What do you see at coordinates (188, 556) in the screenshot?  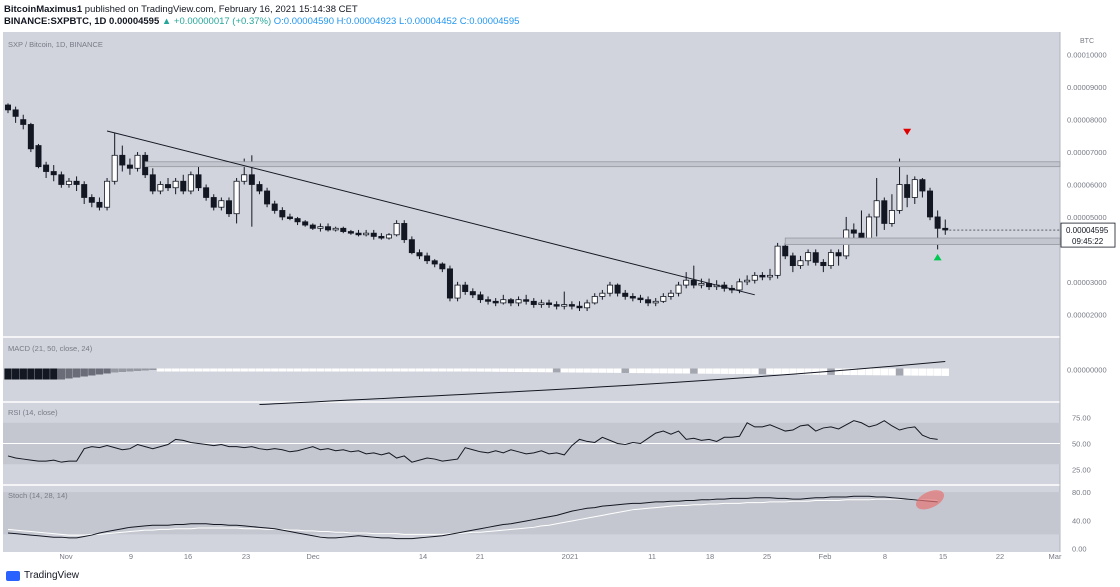 I see `x-tick-label: 16` at bounding box center [188, 556].